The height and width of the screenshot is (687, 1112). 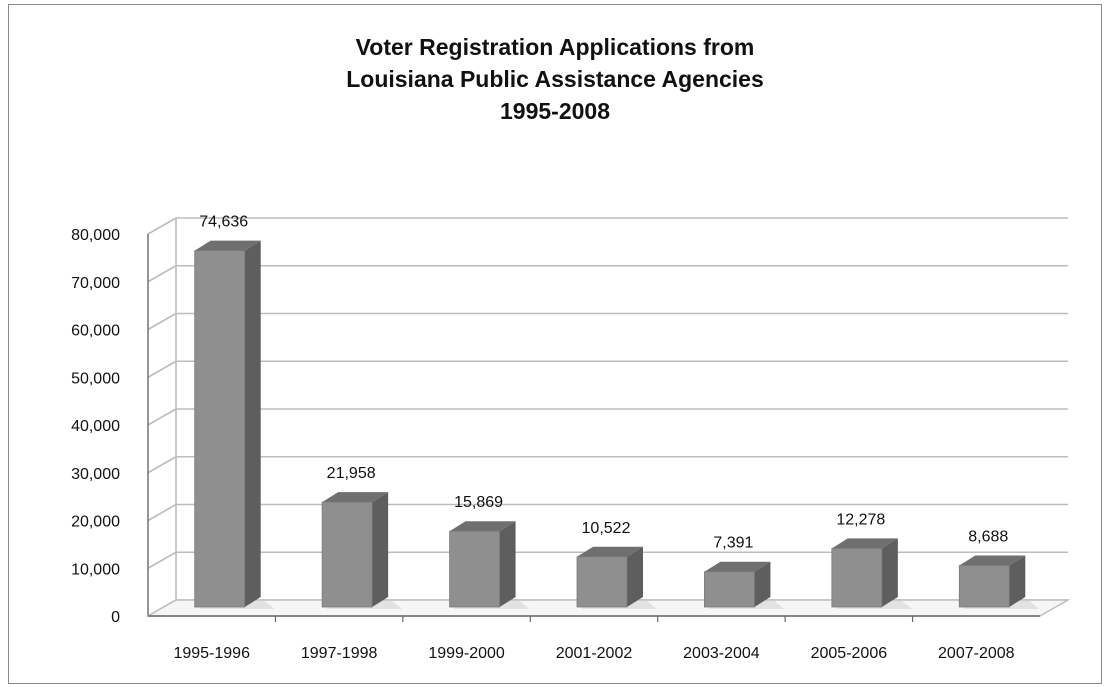 What do you see at coordinates (733, 543) in the screenshot?
I see `data-label: 7,391` at bounding box center [733, 543].